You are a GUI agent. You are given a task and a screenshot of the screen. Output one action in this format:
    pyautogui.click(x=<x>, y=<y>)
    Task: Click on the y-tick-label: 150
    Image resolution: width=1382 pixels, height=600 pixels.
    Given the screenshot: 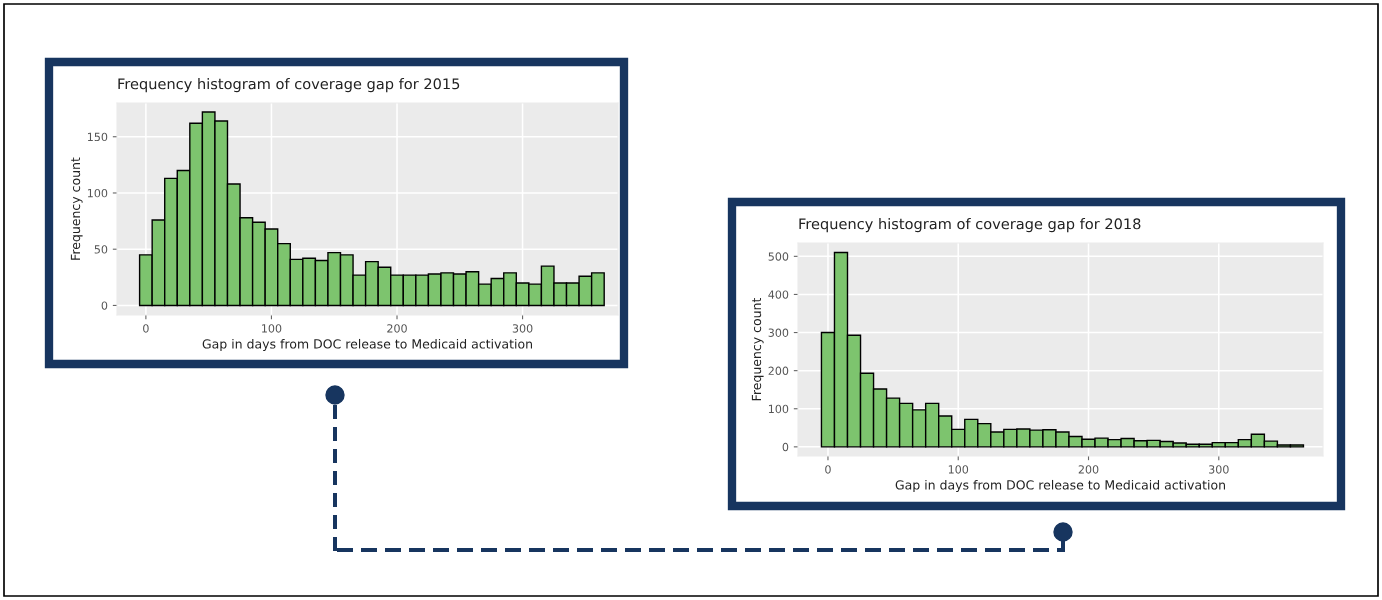 What is the action you would take?
    pyautogui.click(x=97, y=137)
    